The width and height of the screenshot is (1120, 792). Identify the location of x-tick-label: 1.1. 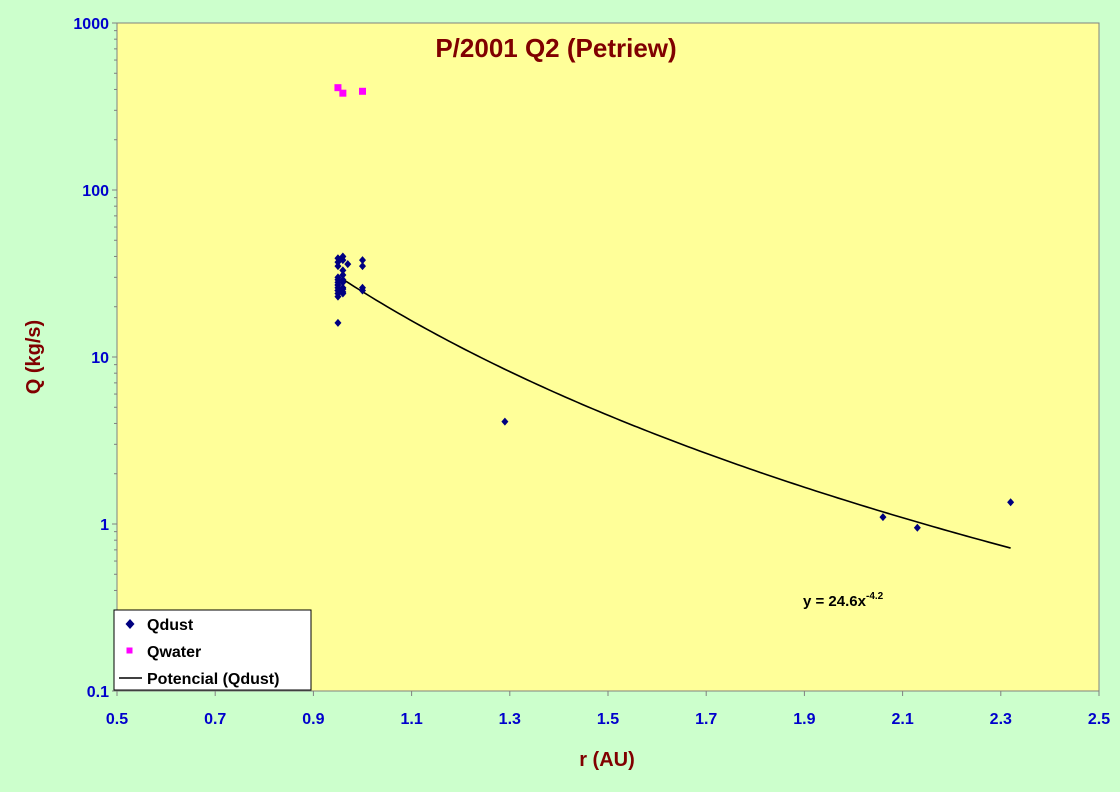
(411, 719).